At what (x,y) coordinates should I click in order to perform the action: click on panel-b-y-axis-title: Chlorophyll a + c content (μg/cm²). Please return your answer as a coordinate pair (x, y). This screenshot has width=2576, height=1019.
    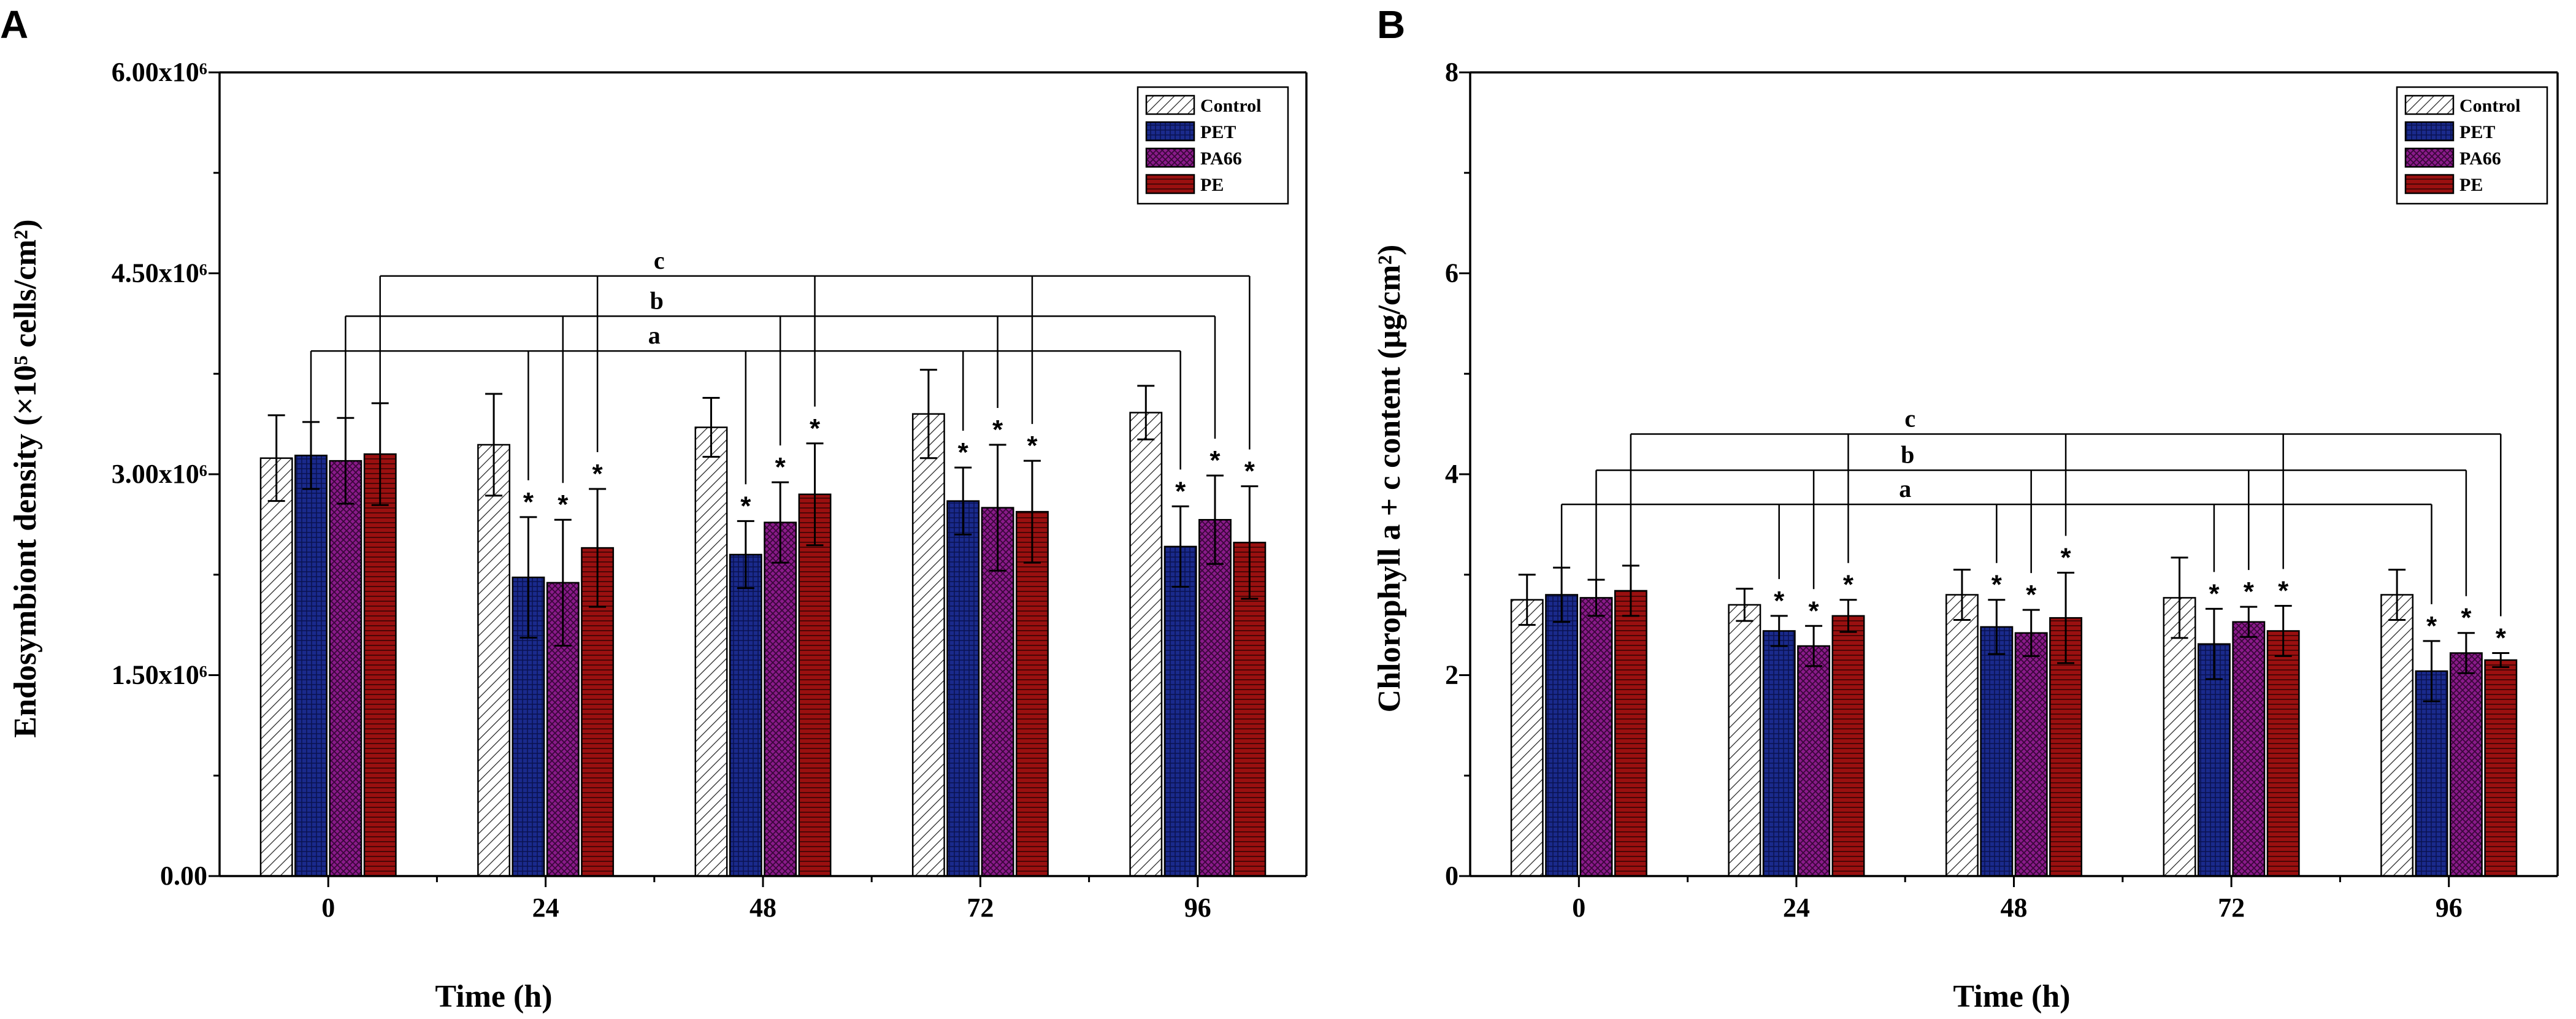
    Looking at the image, I should click on (1389, 479).